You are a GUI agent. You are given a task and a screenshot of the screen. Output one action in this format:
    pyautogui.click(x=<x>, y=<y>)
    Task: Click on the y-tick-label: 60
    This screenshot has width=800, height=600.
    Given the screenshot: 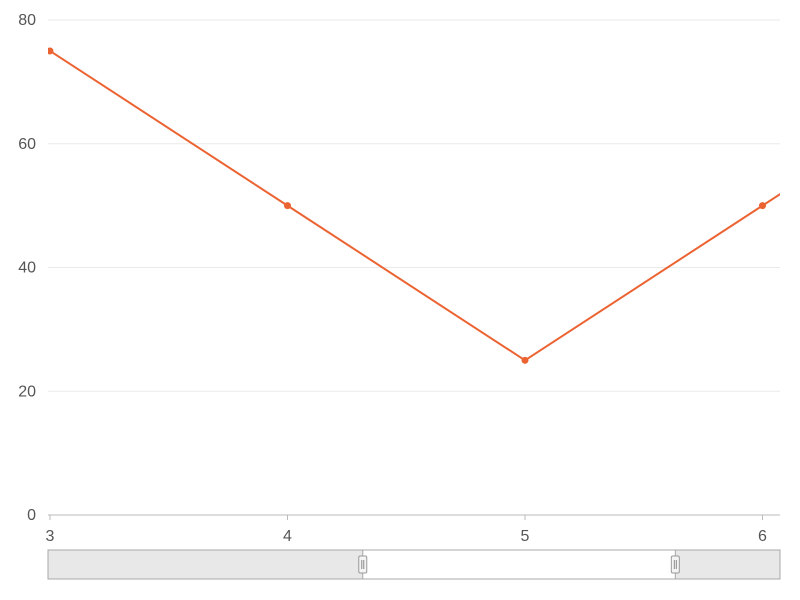 What is the action you would take?
    pyautogui.click(x=27, y=144)
    